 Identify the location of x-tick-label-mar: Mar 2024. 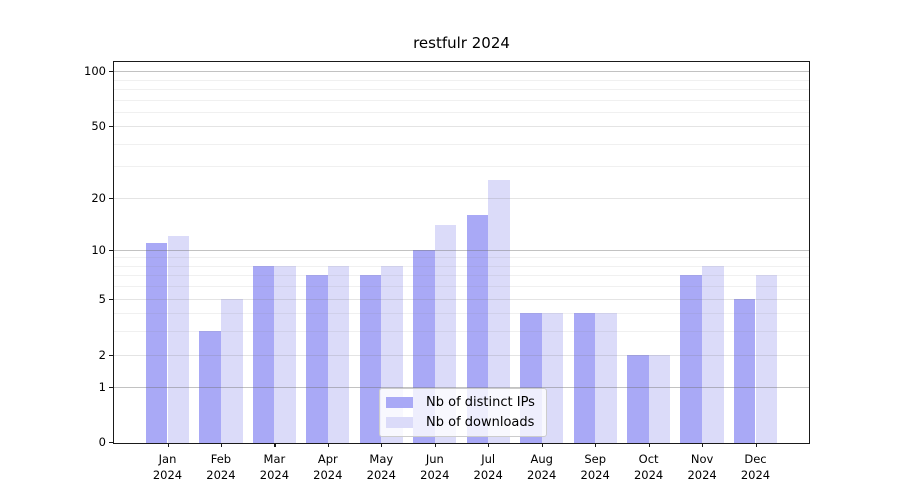
(274, 467).